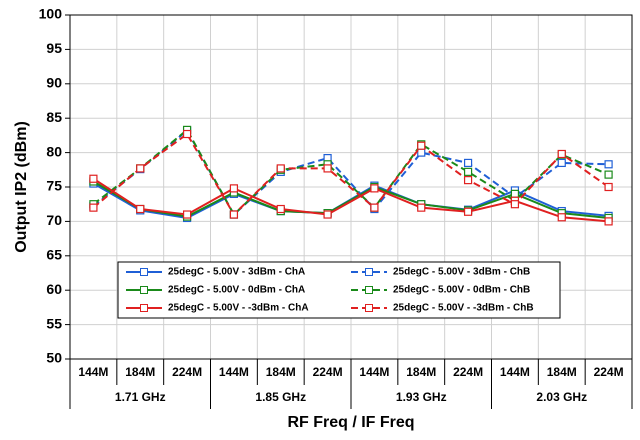  Describe the element at coordinates (54, 186) in the screenshot. I see `y-tick-label: 75` at that location.